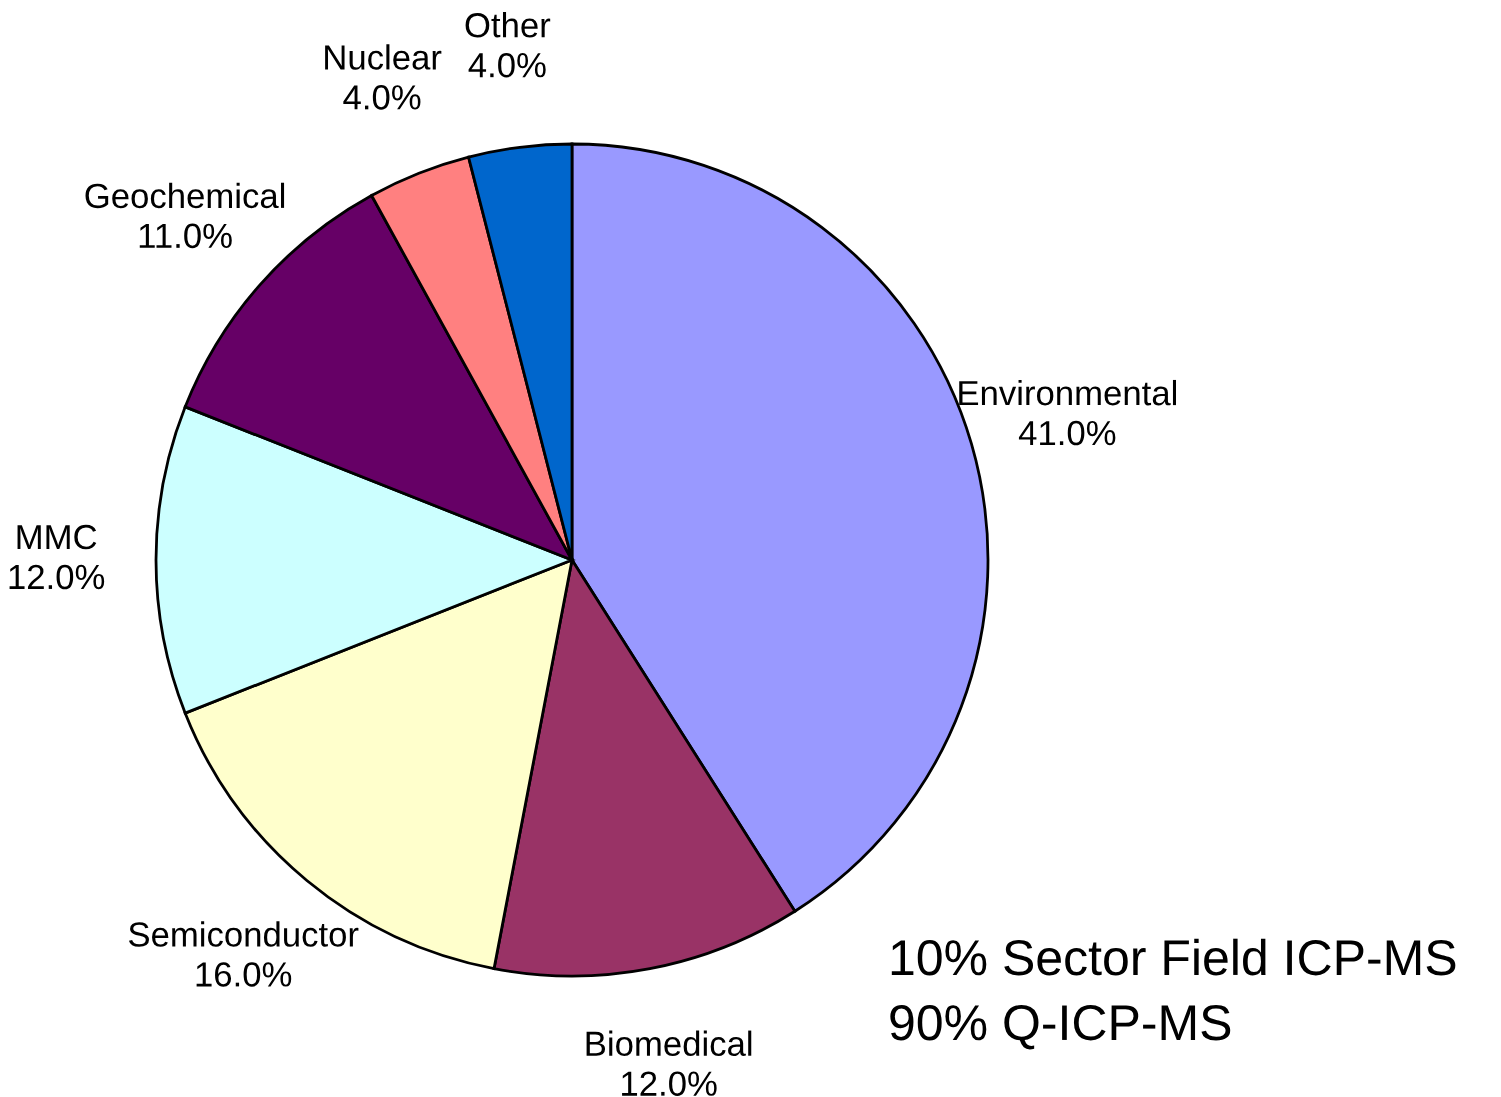  Describe the element at coordinates (185, 195) in the screenshot. I see `slice-label: Geochemical` at that location.